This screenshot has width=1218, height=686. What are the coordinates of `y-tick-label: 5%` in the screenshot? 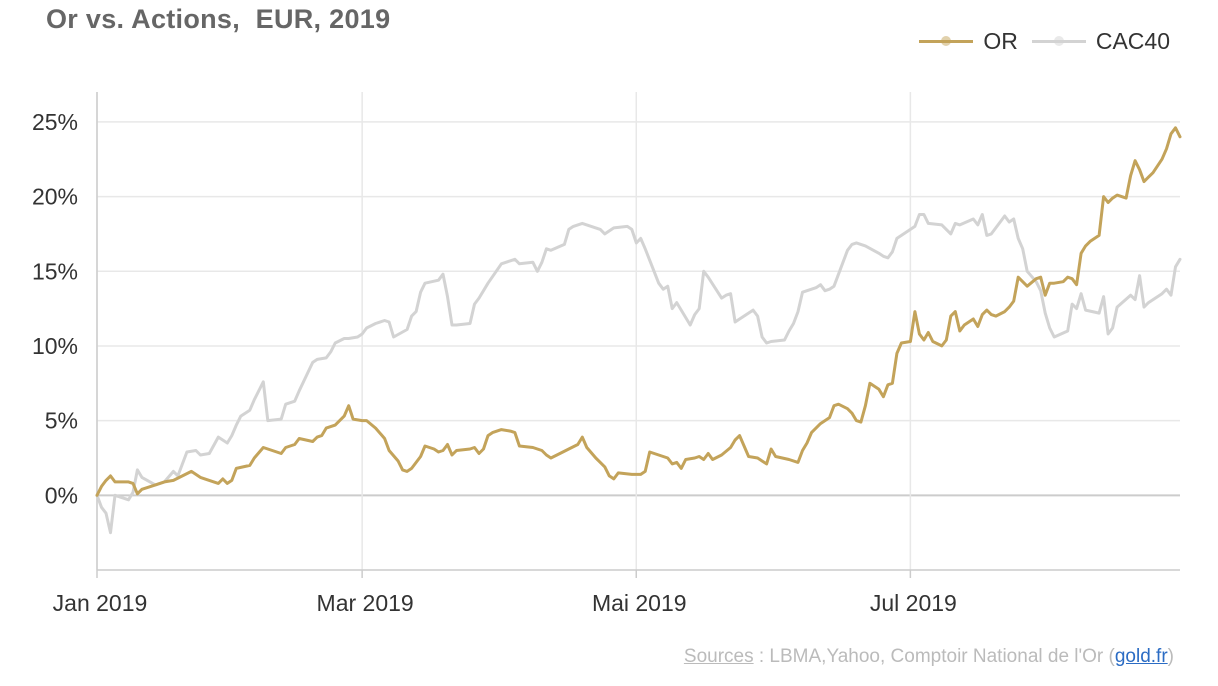 It's located at (61, 421).